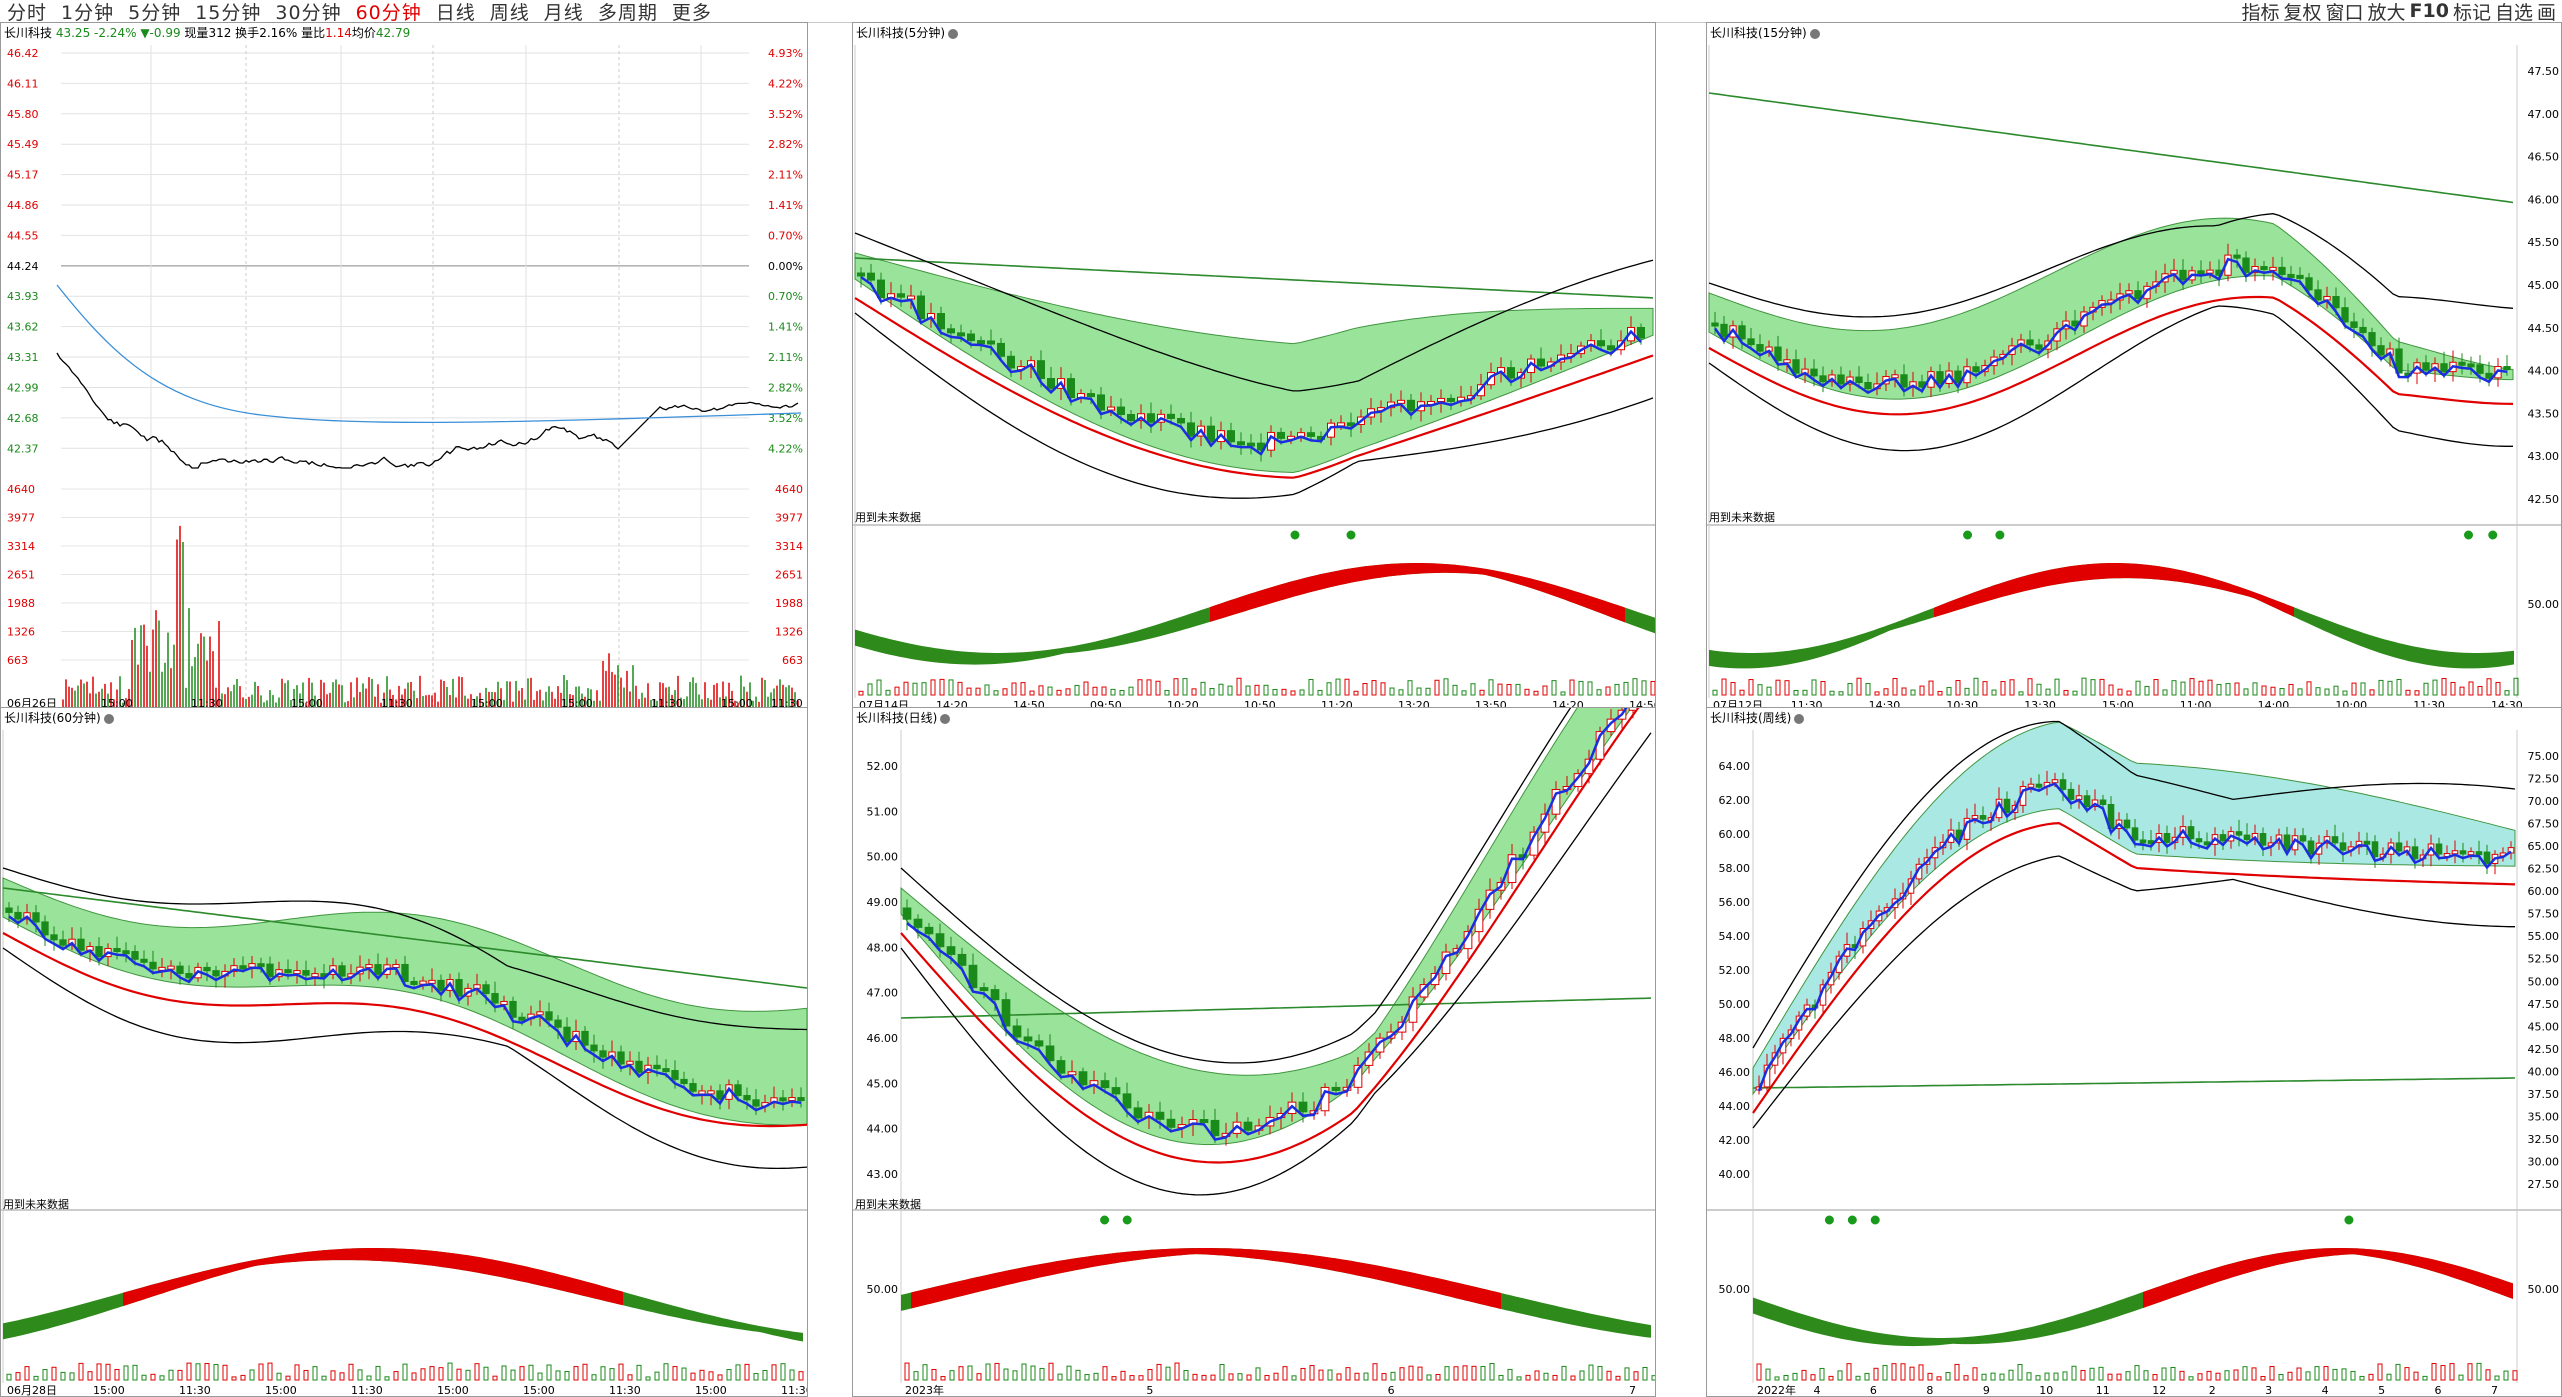 This screenshot has width=2562, height=1397. I want to click on price-axis-label: 32.50, so click(2544, 1139).